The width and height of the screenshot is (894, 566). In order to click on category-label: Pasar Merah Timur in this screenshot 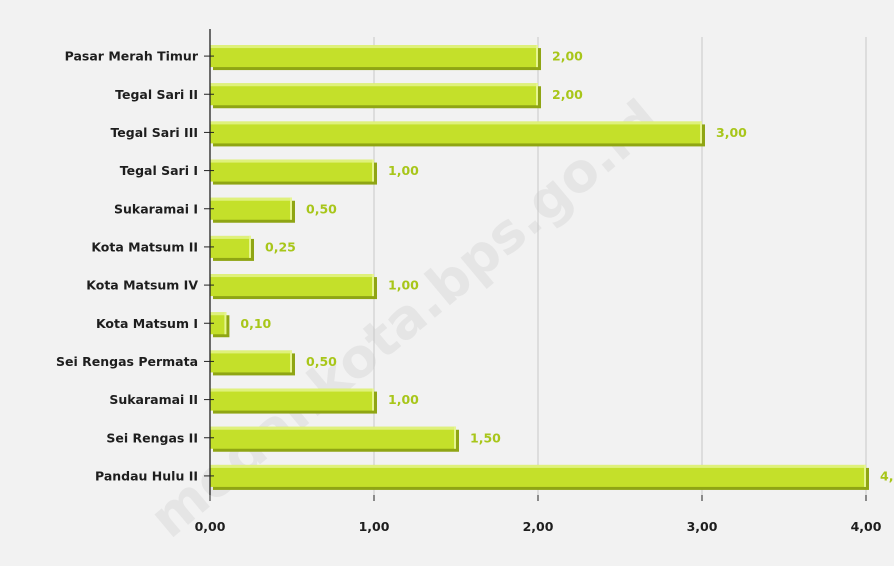, I will do `click(132, 56)`.